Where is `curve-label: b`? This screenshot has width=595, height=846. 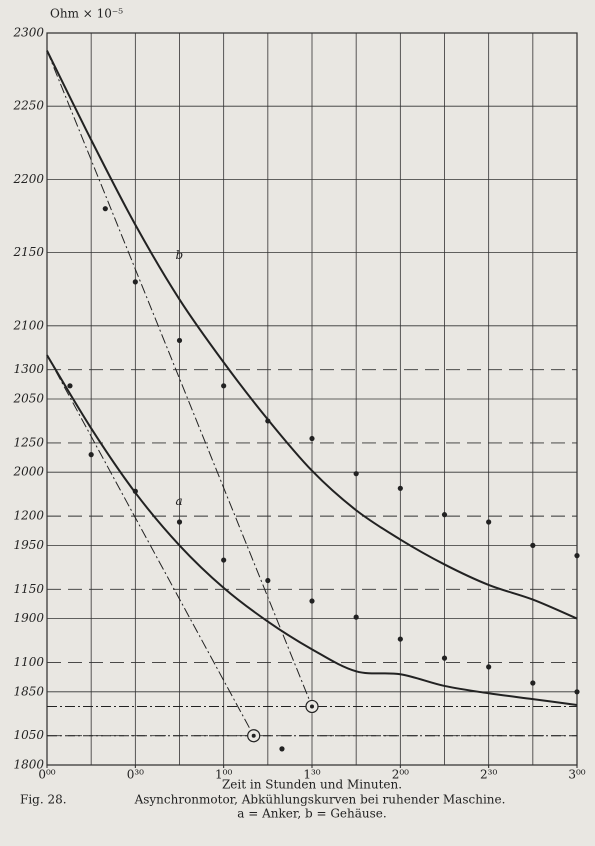 curve-label: b is located at coordinates (180, 255).